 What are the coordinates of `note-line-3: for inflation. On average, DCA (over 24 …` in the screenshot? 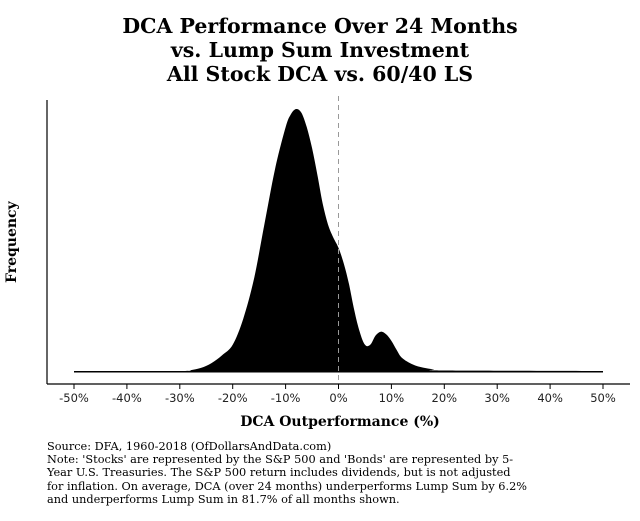 It's located at (287, 486).